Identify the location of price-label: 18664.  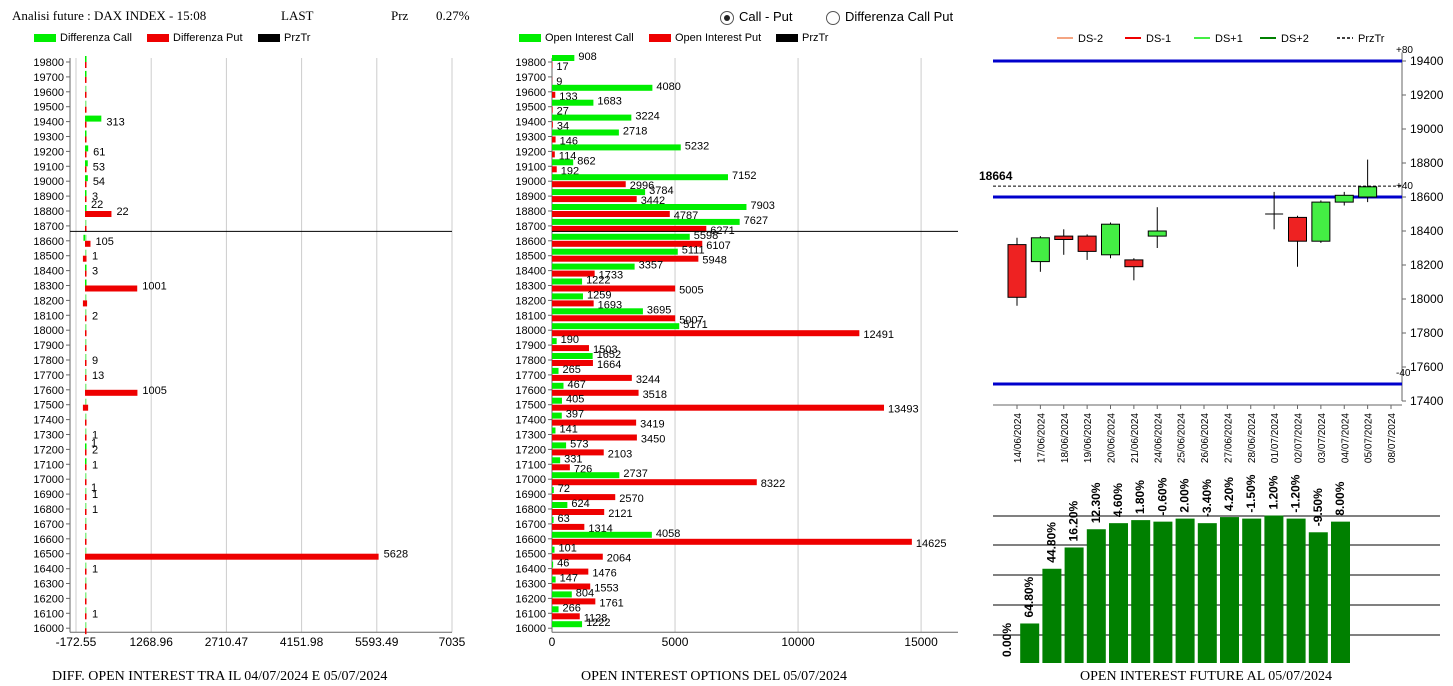
(996, 176).